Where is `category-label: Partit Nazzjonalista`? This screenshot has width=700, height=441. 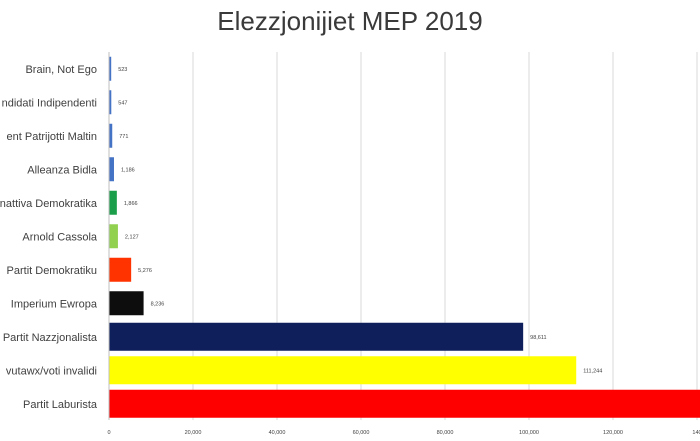
category-label: Partit Nazzjonalista is located at coordinates (50, 338).